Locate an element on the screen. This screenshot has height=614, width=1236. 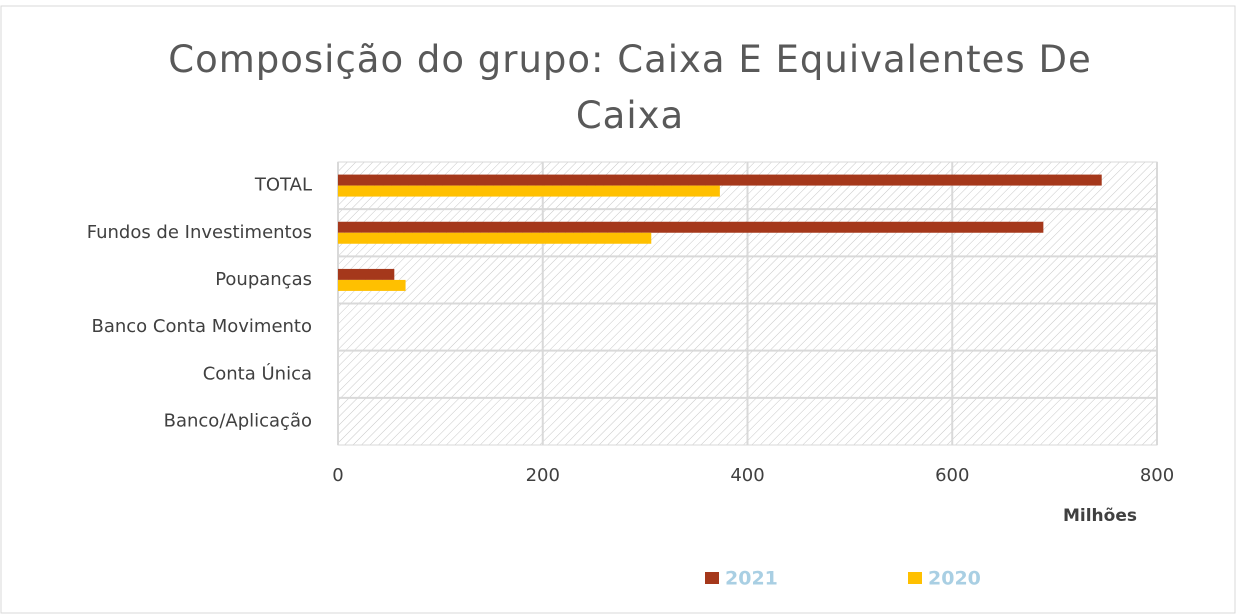
y-tick-label: Poupanças is located at coordinates (263, 279).